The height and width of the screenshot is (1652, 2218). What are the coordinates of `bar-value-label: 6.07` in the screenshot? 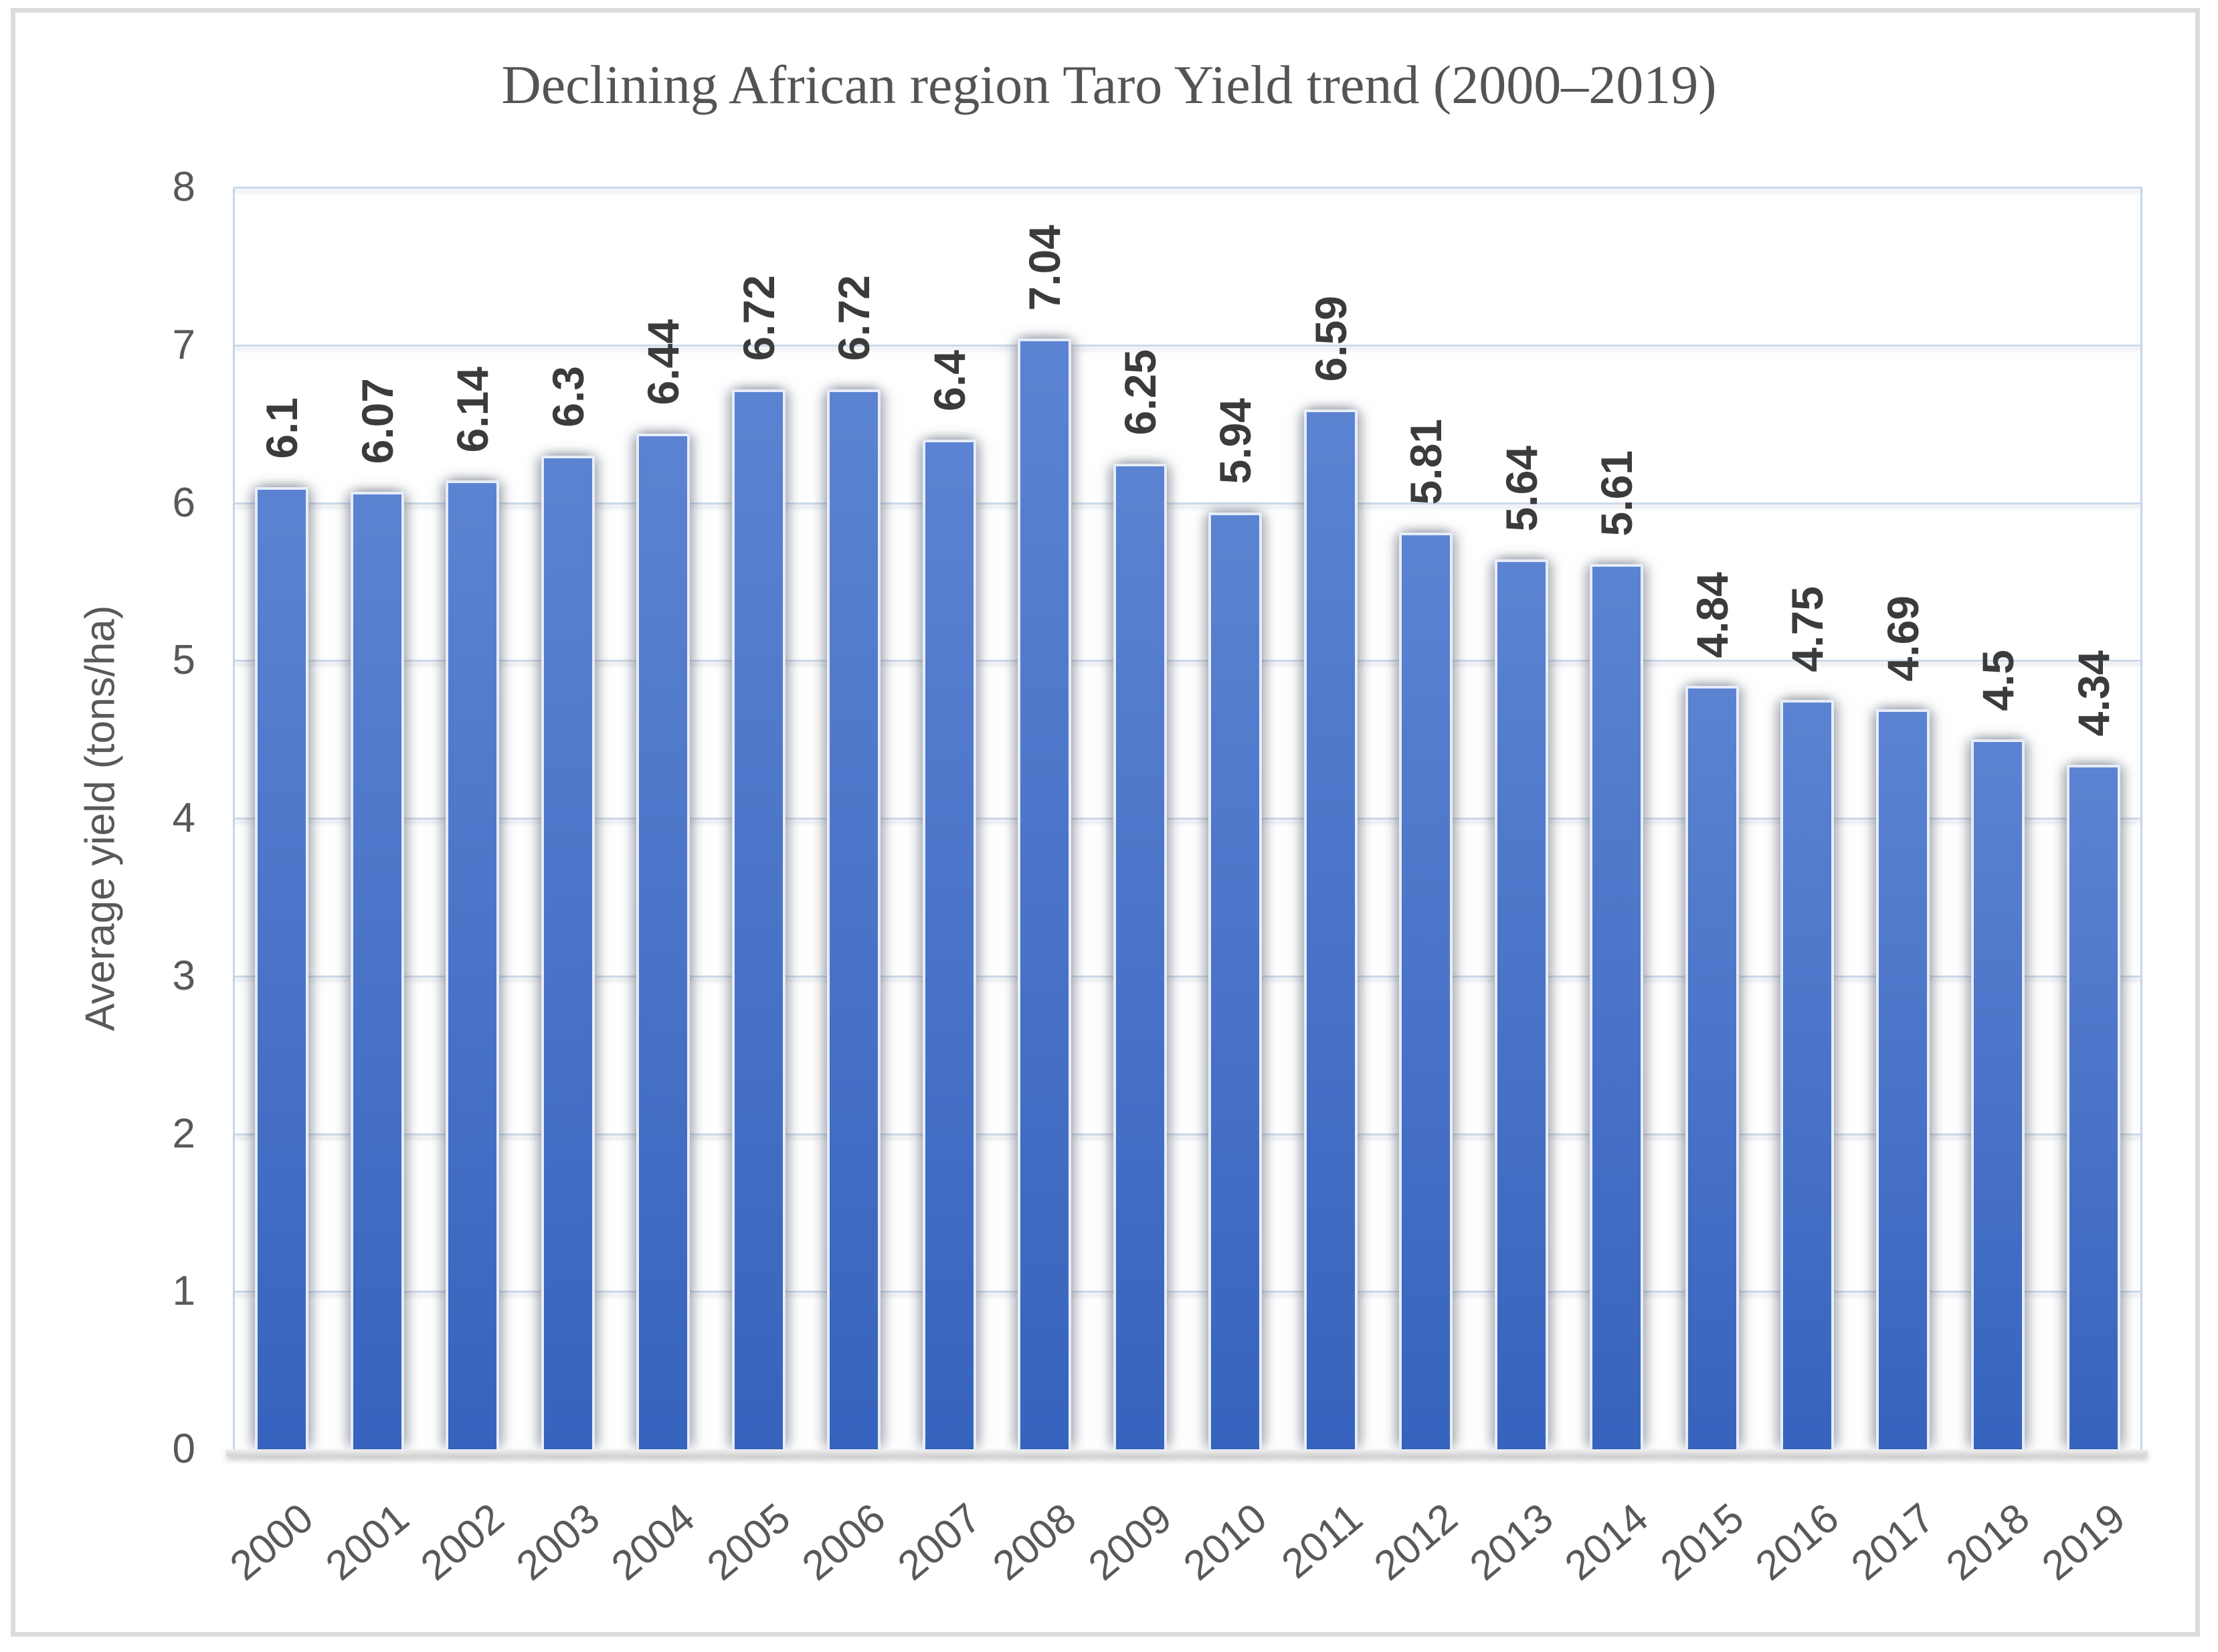 It's located at (377, 421).